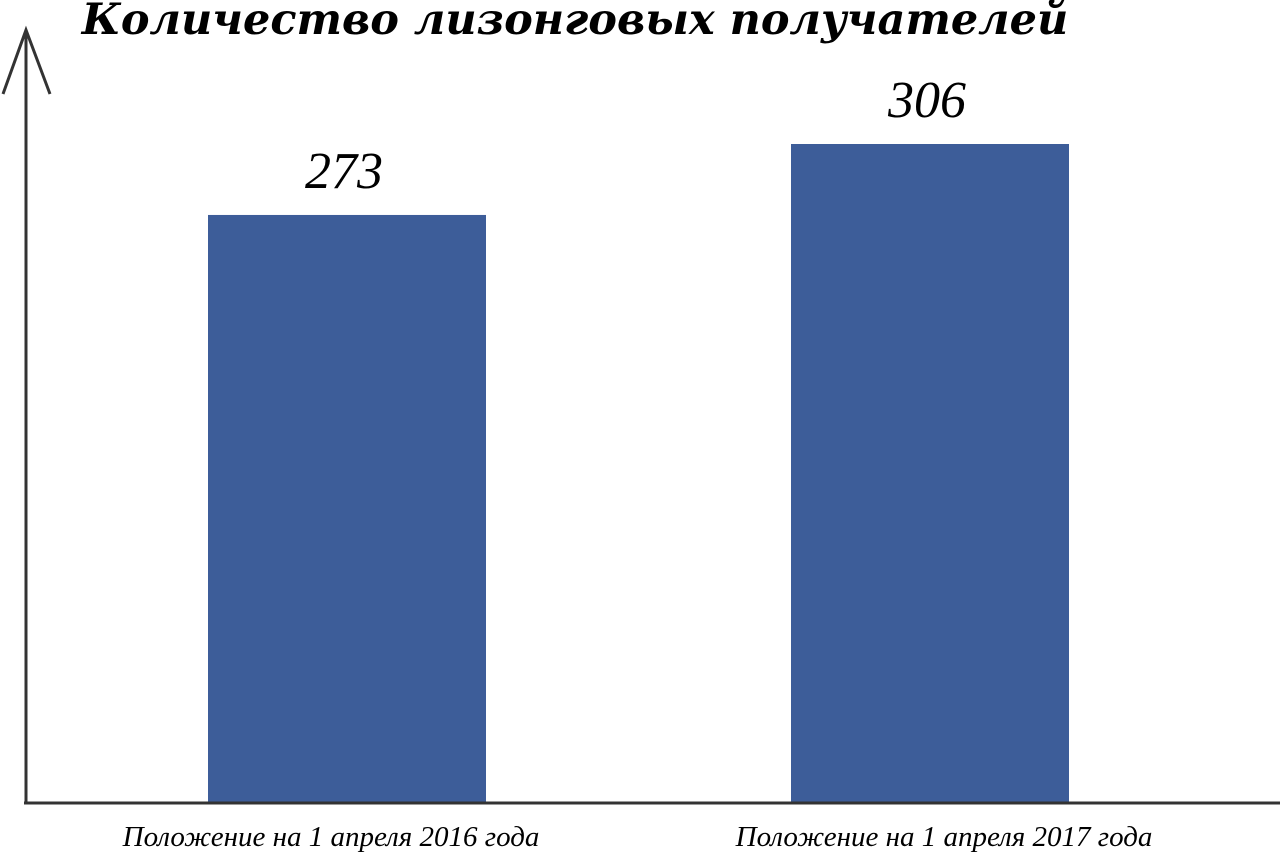 The image size is (1280, 866). What do you see at coordinates (26, 60) in the screenshot?
I see `y-axis-arrow` at bounding box center [26, 60].